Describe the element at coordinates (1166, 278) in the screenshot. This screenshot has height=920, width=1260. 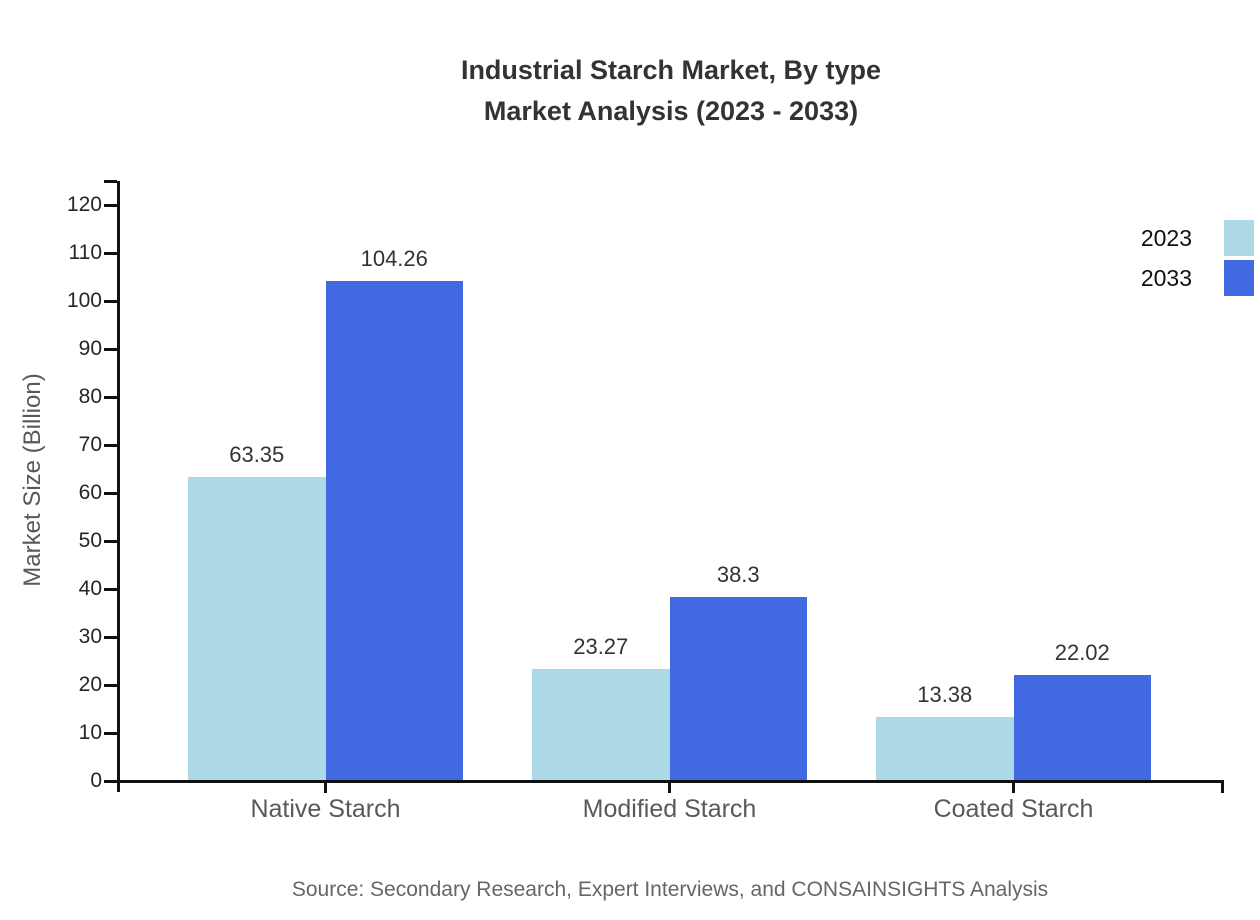
I see `legend-label-2033: 2033` at that location.